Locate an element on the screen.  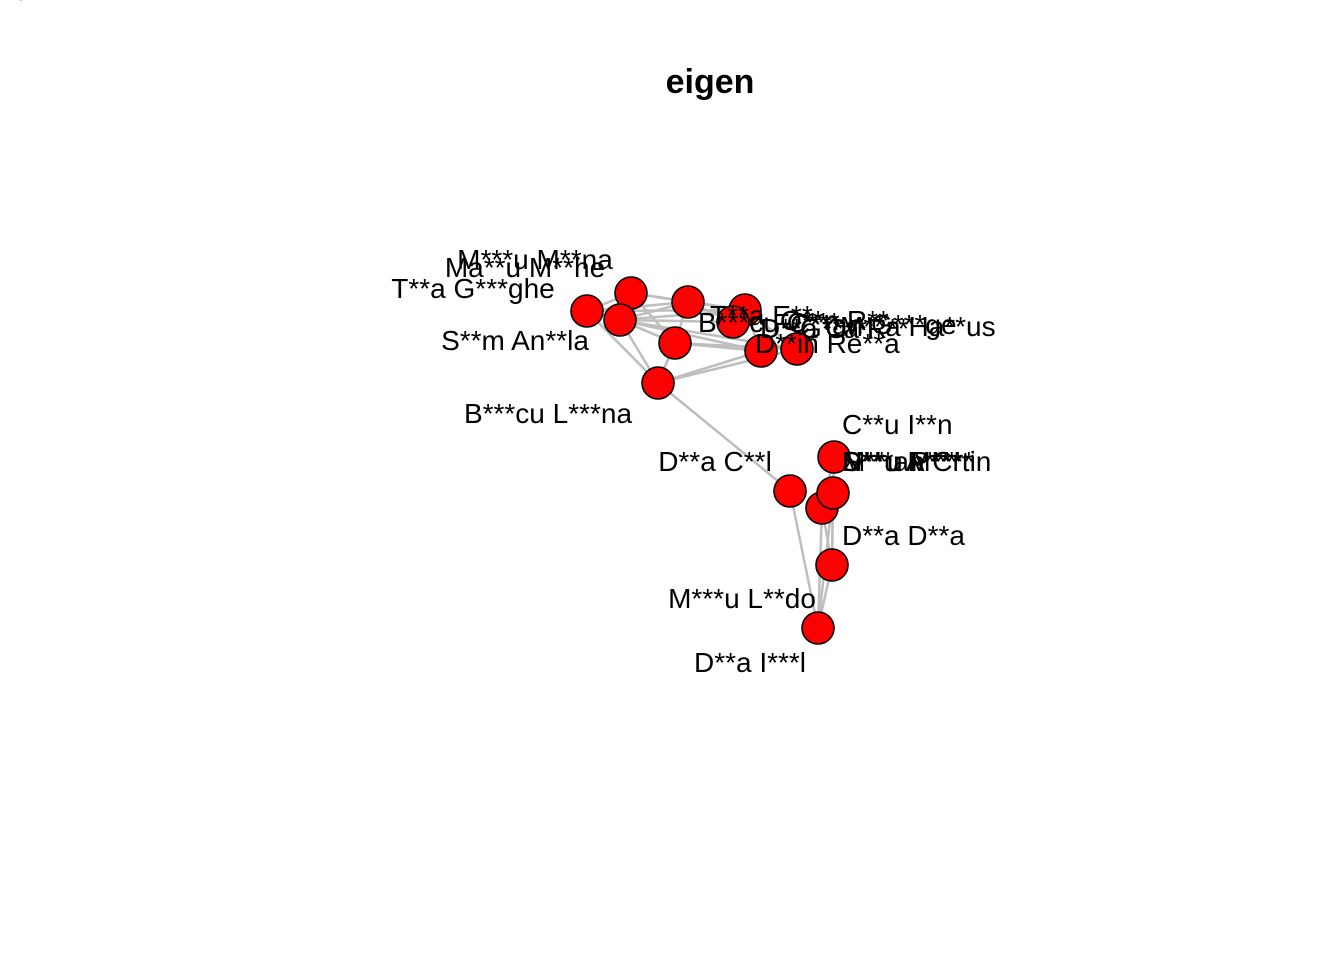
node-label: G**a R** is located at coordinates (854, 328).